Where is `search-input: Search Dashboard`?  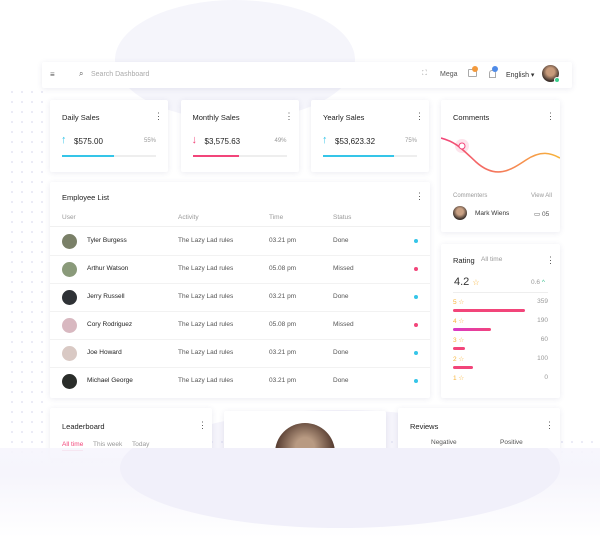
search-input: Search Dashboard is located at coordinates (120, 74).